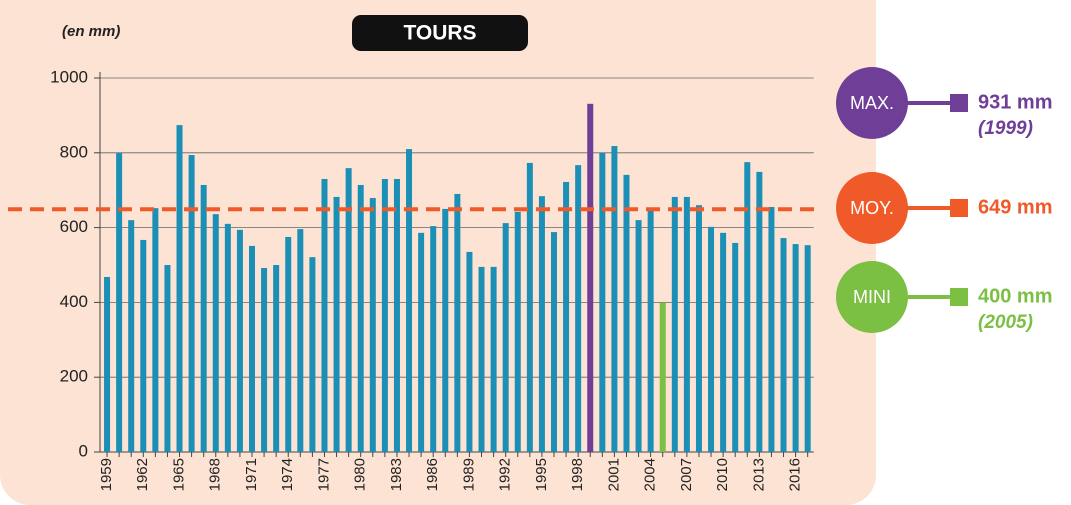 The image size is (1071, 505). I want to click on x-tick-label: 2013, so click(758, 474).